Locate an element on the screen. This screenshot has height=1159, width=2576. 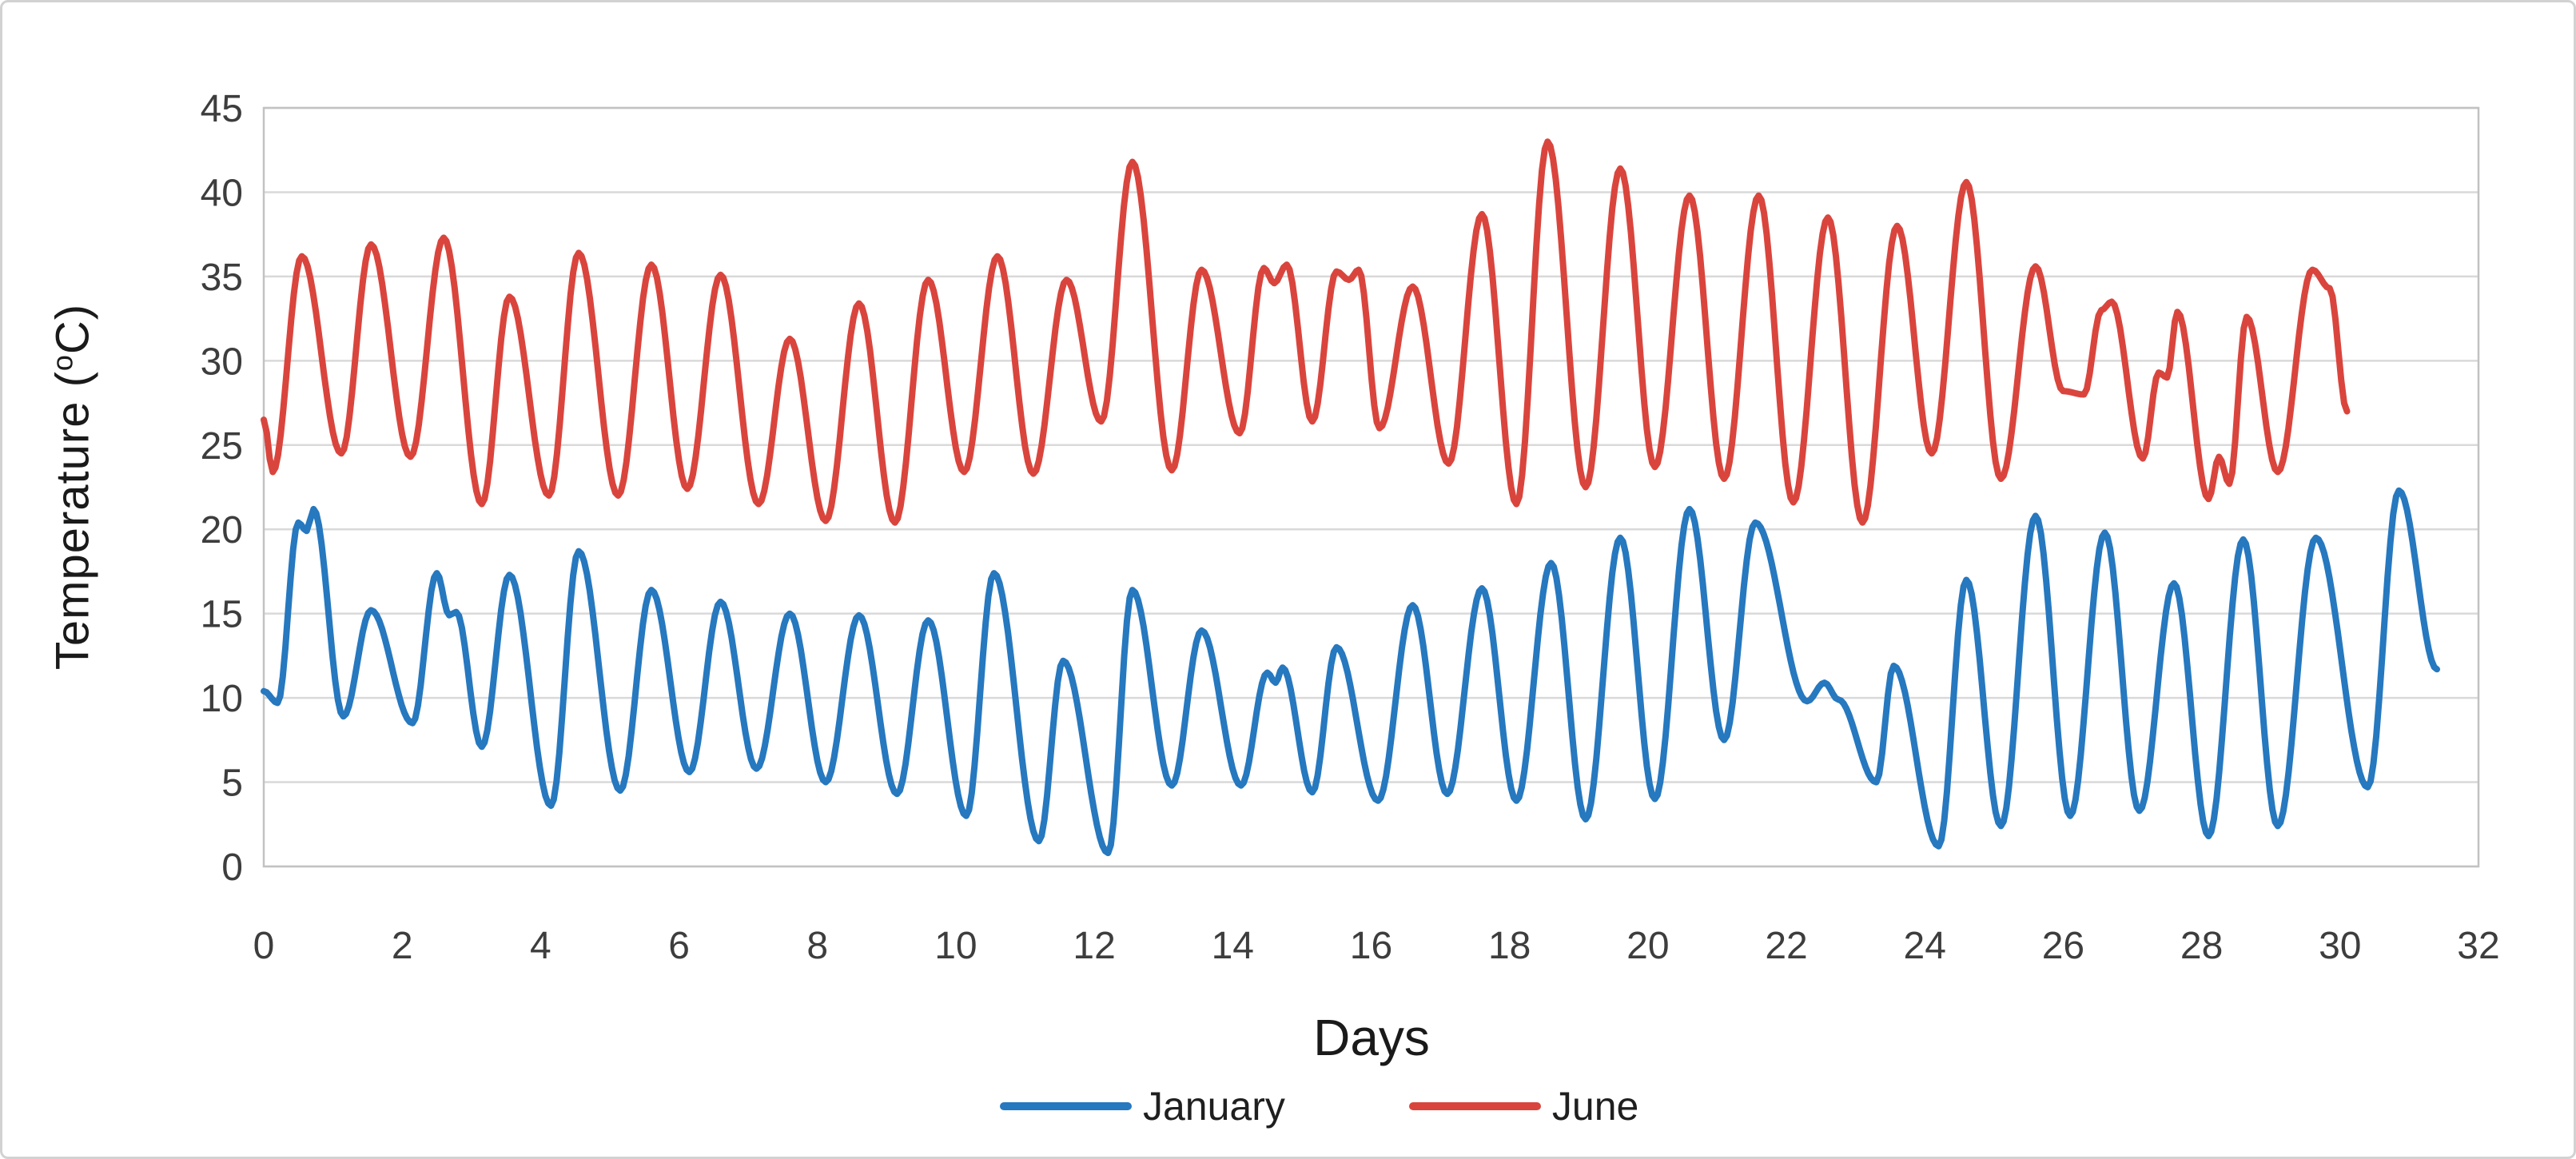
legend-item-june: June is located at coordinates (1523, 1106).